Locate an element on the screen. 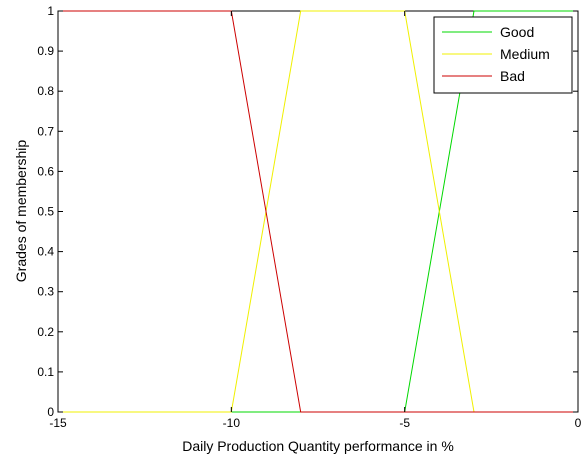 The image size is (583, 462). x-tick-label: -10 is located at coordinates (232, 423).